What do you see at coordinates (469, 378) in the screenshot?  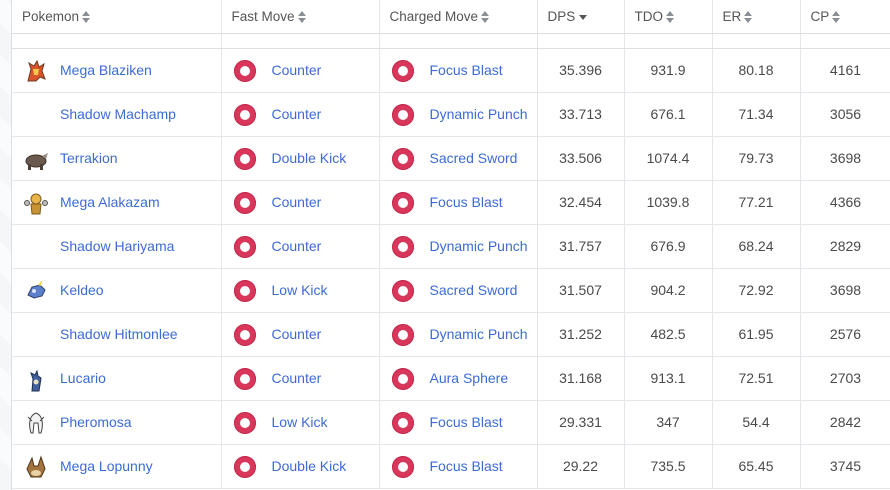 I see `charged-move-link: Aura Sphere` at bounding box center [469, 378].